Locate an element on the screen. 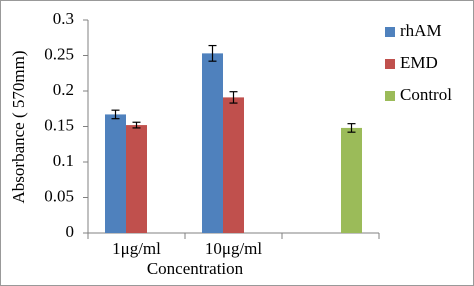  legend-label: rhAM is located at coordinates (421, 30).